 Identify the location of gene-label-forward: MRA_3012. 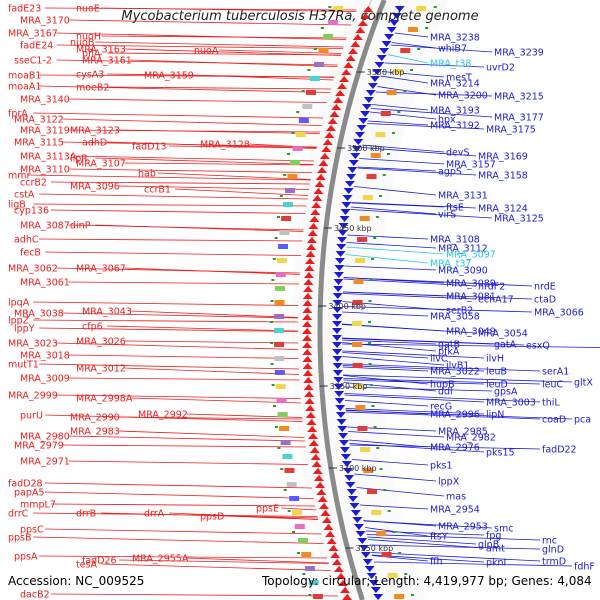
(101, 369).